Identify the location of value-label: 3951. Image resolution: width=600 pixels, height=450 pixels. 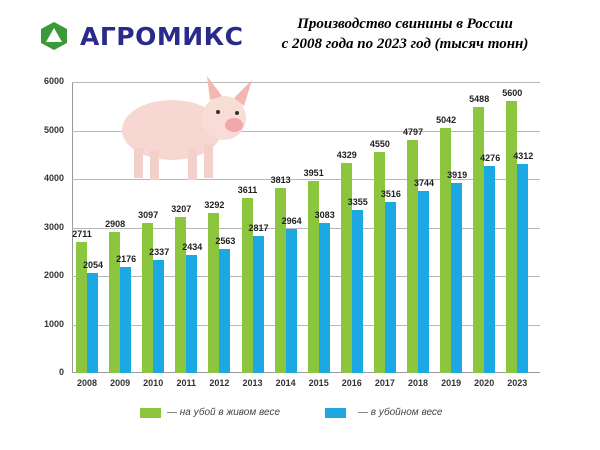
(313, 173).